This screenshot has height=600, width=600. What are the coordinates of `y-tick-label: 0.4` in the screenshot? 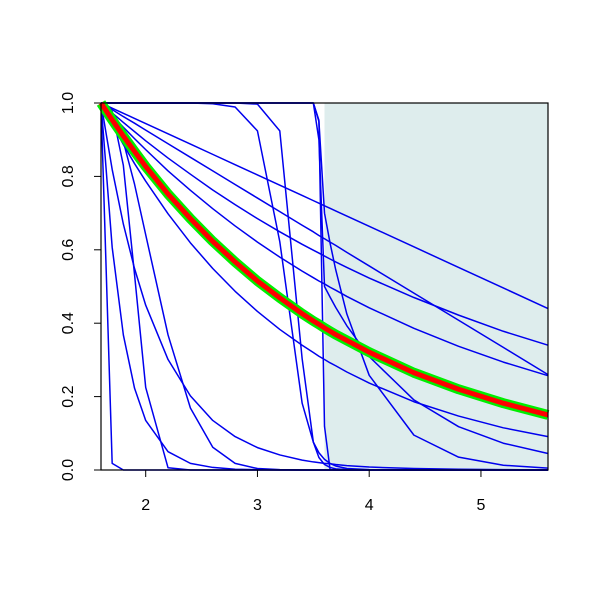 It's located at (68, 323).